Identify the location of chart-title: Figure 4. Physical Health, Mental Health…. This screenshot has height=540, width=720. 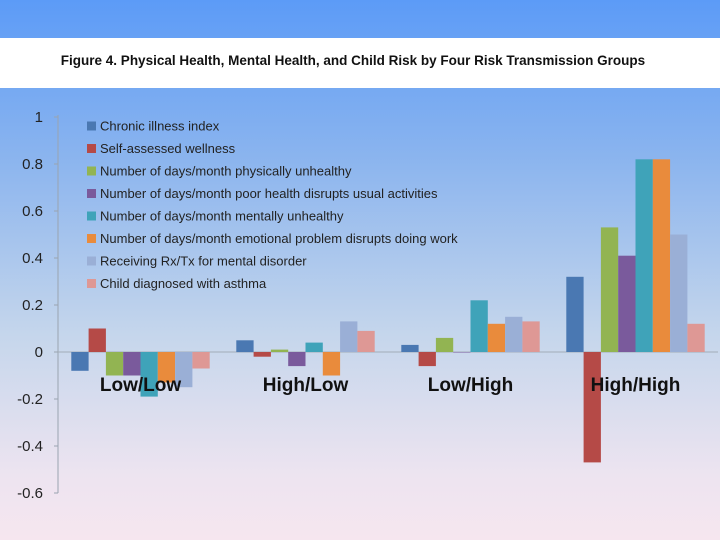
(353, 60).